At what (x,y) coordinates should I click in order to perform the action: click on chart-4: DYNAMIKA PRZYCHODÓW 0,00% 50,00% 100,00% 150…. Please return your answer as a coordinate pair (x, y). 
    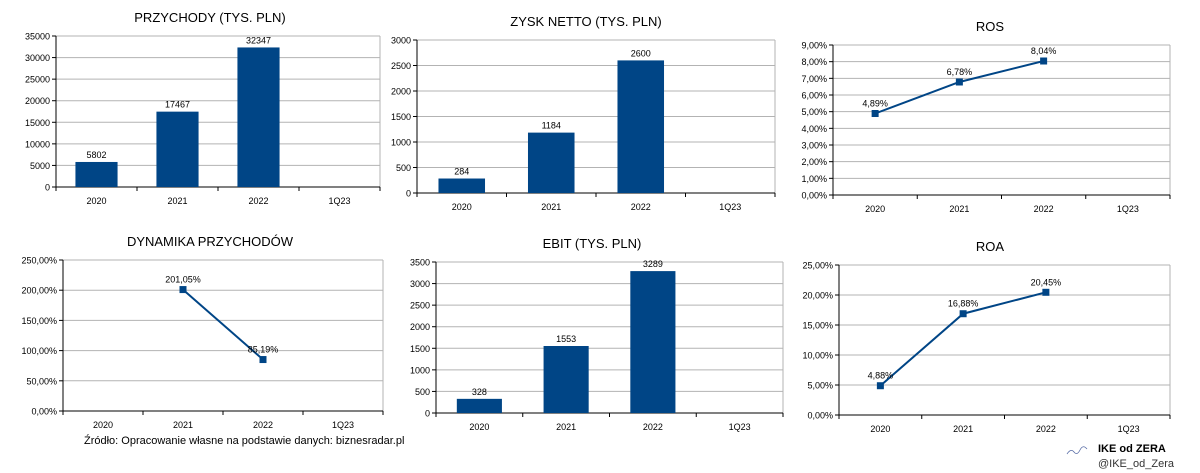
    Looking at the image, I should click on (202, 332).